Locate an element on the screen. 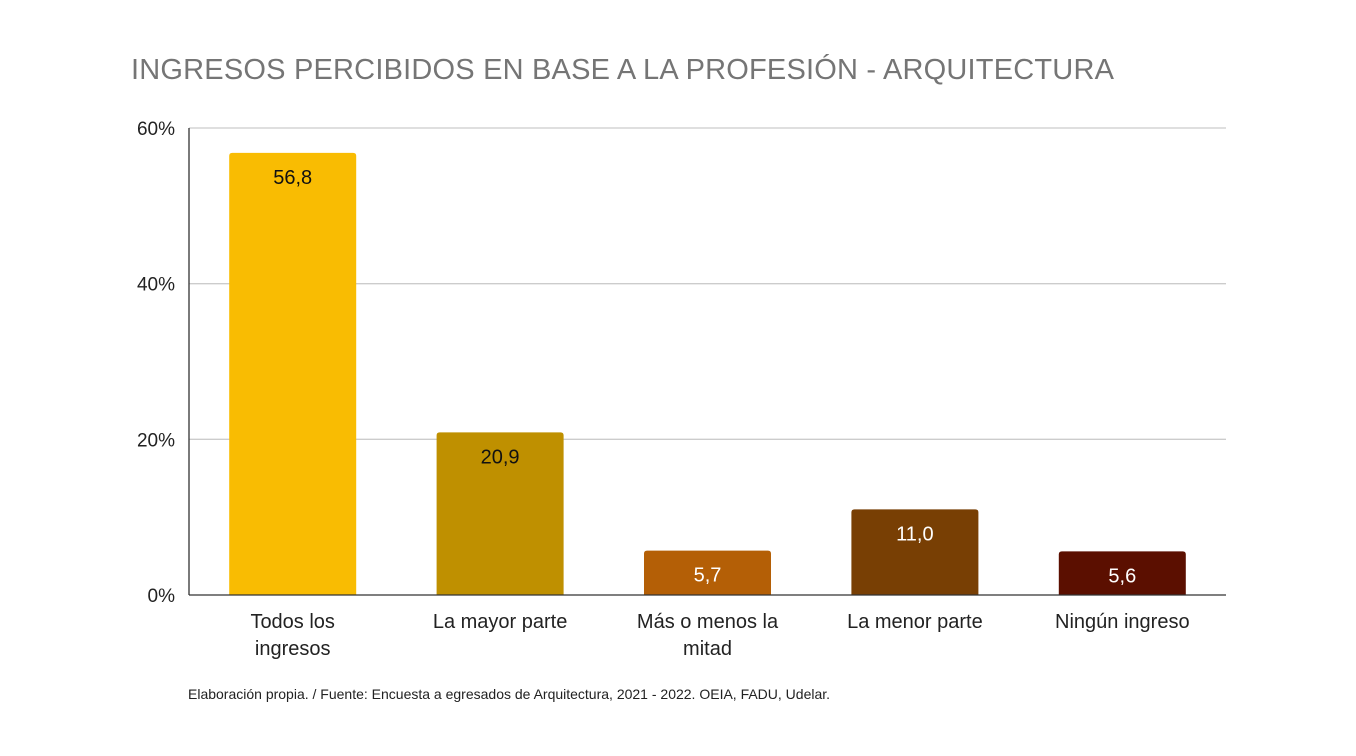 Image resolution: width=1356 pixels, height=756 pixels. x-tick-label: Más o menos la is located at coordinates (708, 622).